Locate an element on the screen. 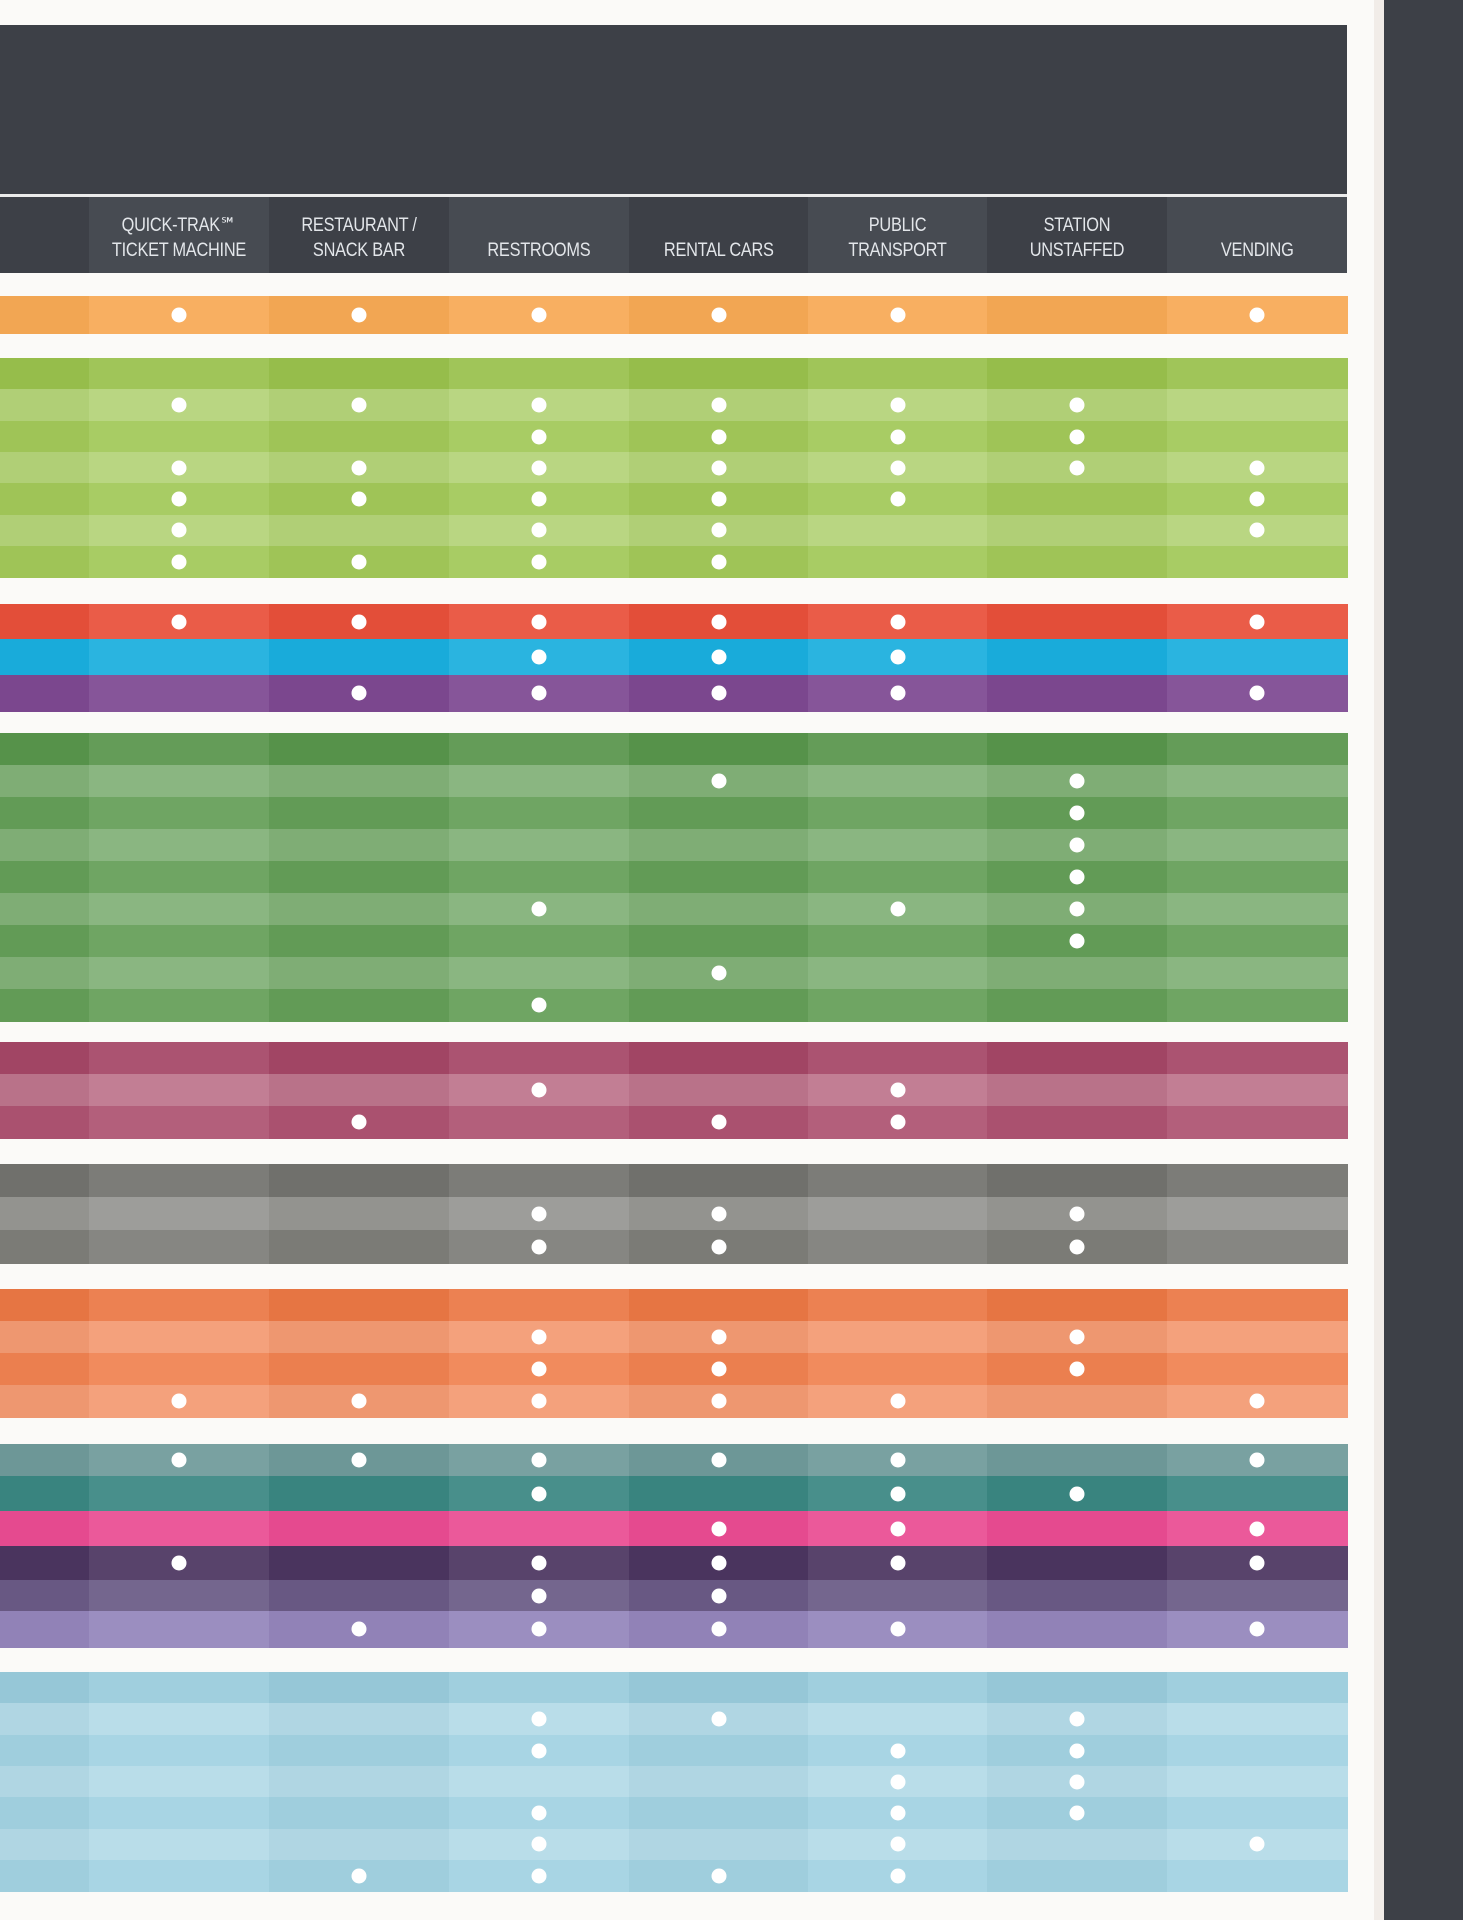  amenity-row-light-green is located at coordinates (674, 467).